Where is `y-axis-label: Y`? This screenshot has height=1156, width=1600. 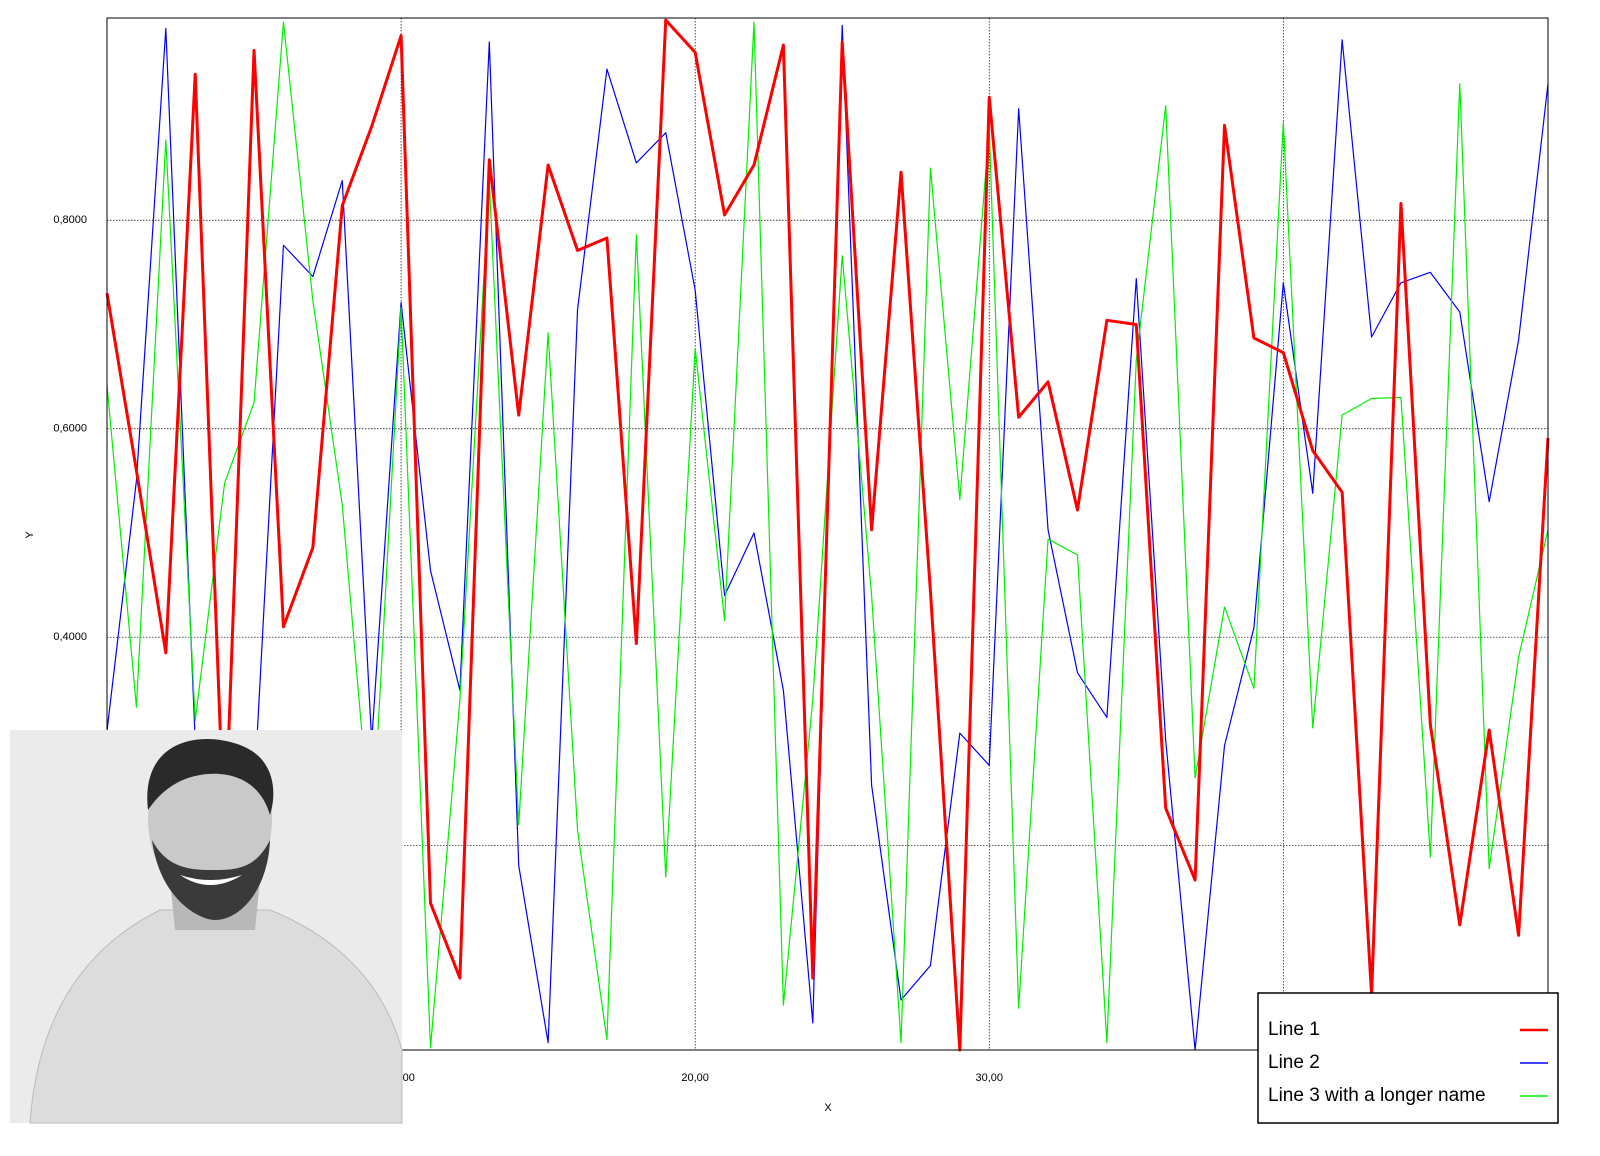 y-axis-label: Y is located at coordinates (30, 535).